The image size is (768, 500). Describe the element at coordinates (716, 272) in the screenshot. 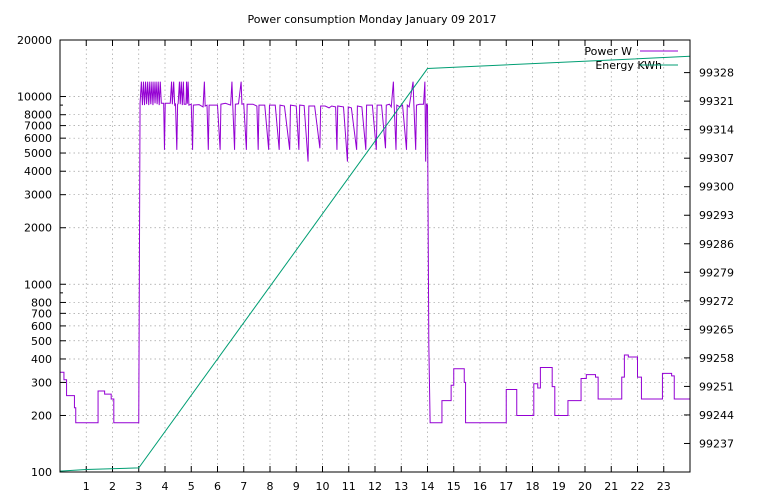

I see `y-right-tick-label: 99279` at that location.